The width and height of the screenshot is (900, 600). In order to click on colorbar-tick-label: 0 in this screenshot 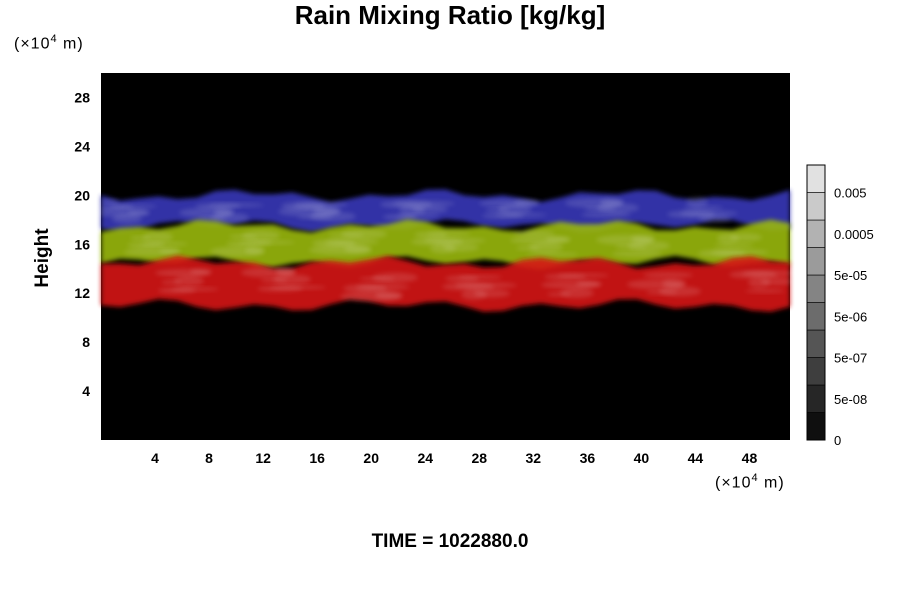, I will do `click(837, 440)`.